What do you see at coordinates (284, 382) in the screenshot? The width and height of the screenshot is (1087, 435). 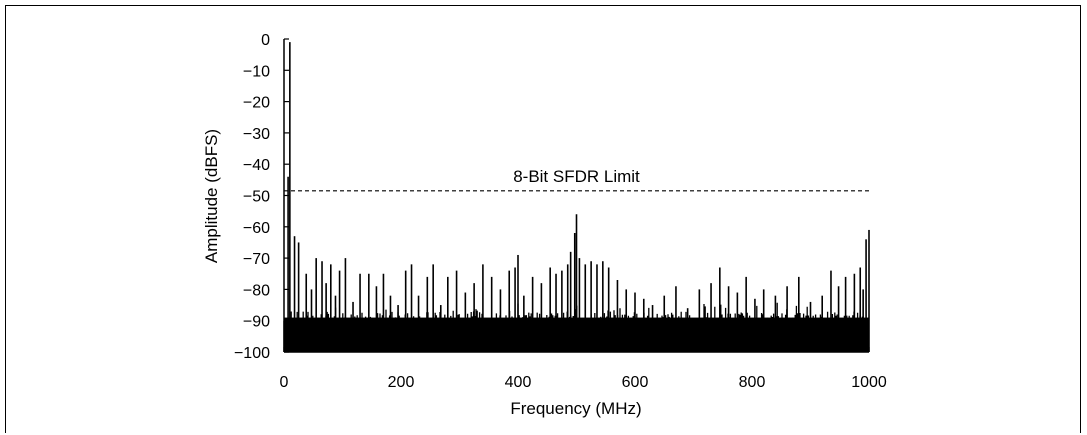 I see `x-tick-label: 0` at bounding box center [284, 382].